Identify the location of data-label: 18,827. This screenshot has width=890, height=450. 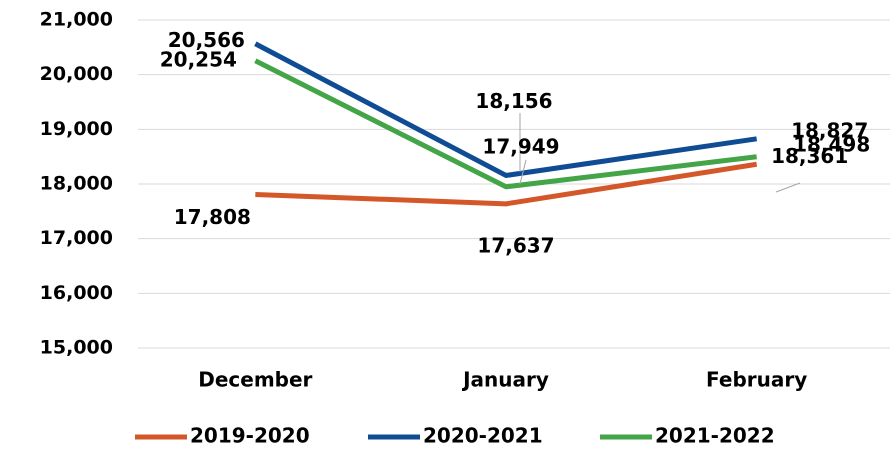
(829, 130).